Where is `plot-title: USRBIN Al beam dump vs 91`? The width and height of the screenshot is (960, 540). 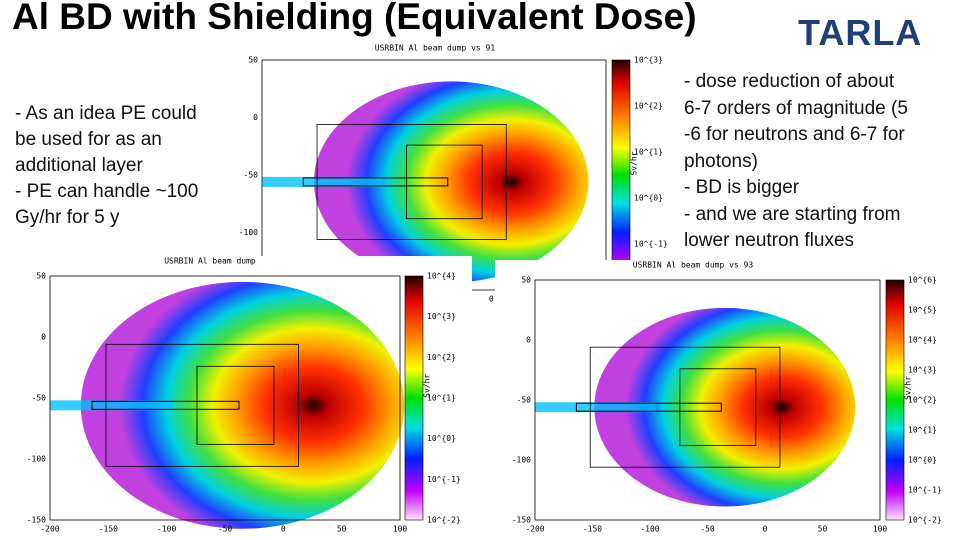
plot-title: USRBIN Al beam dump vs 91 is located at coordinates (435, 48).